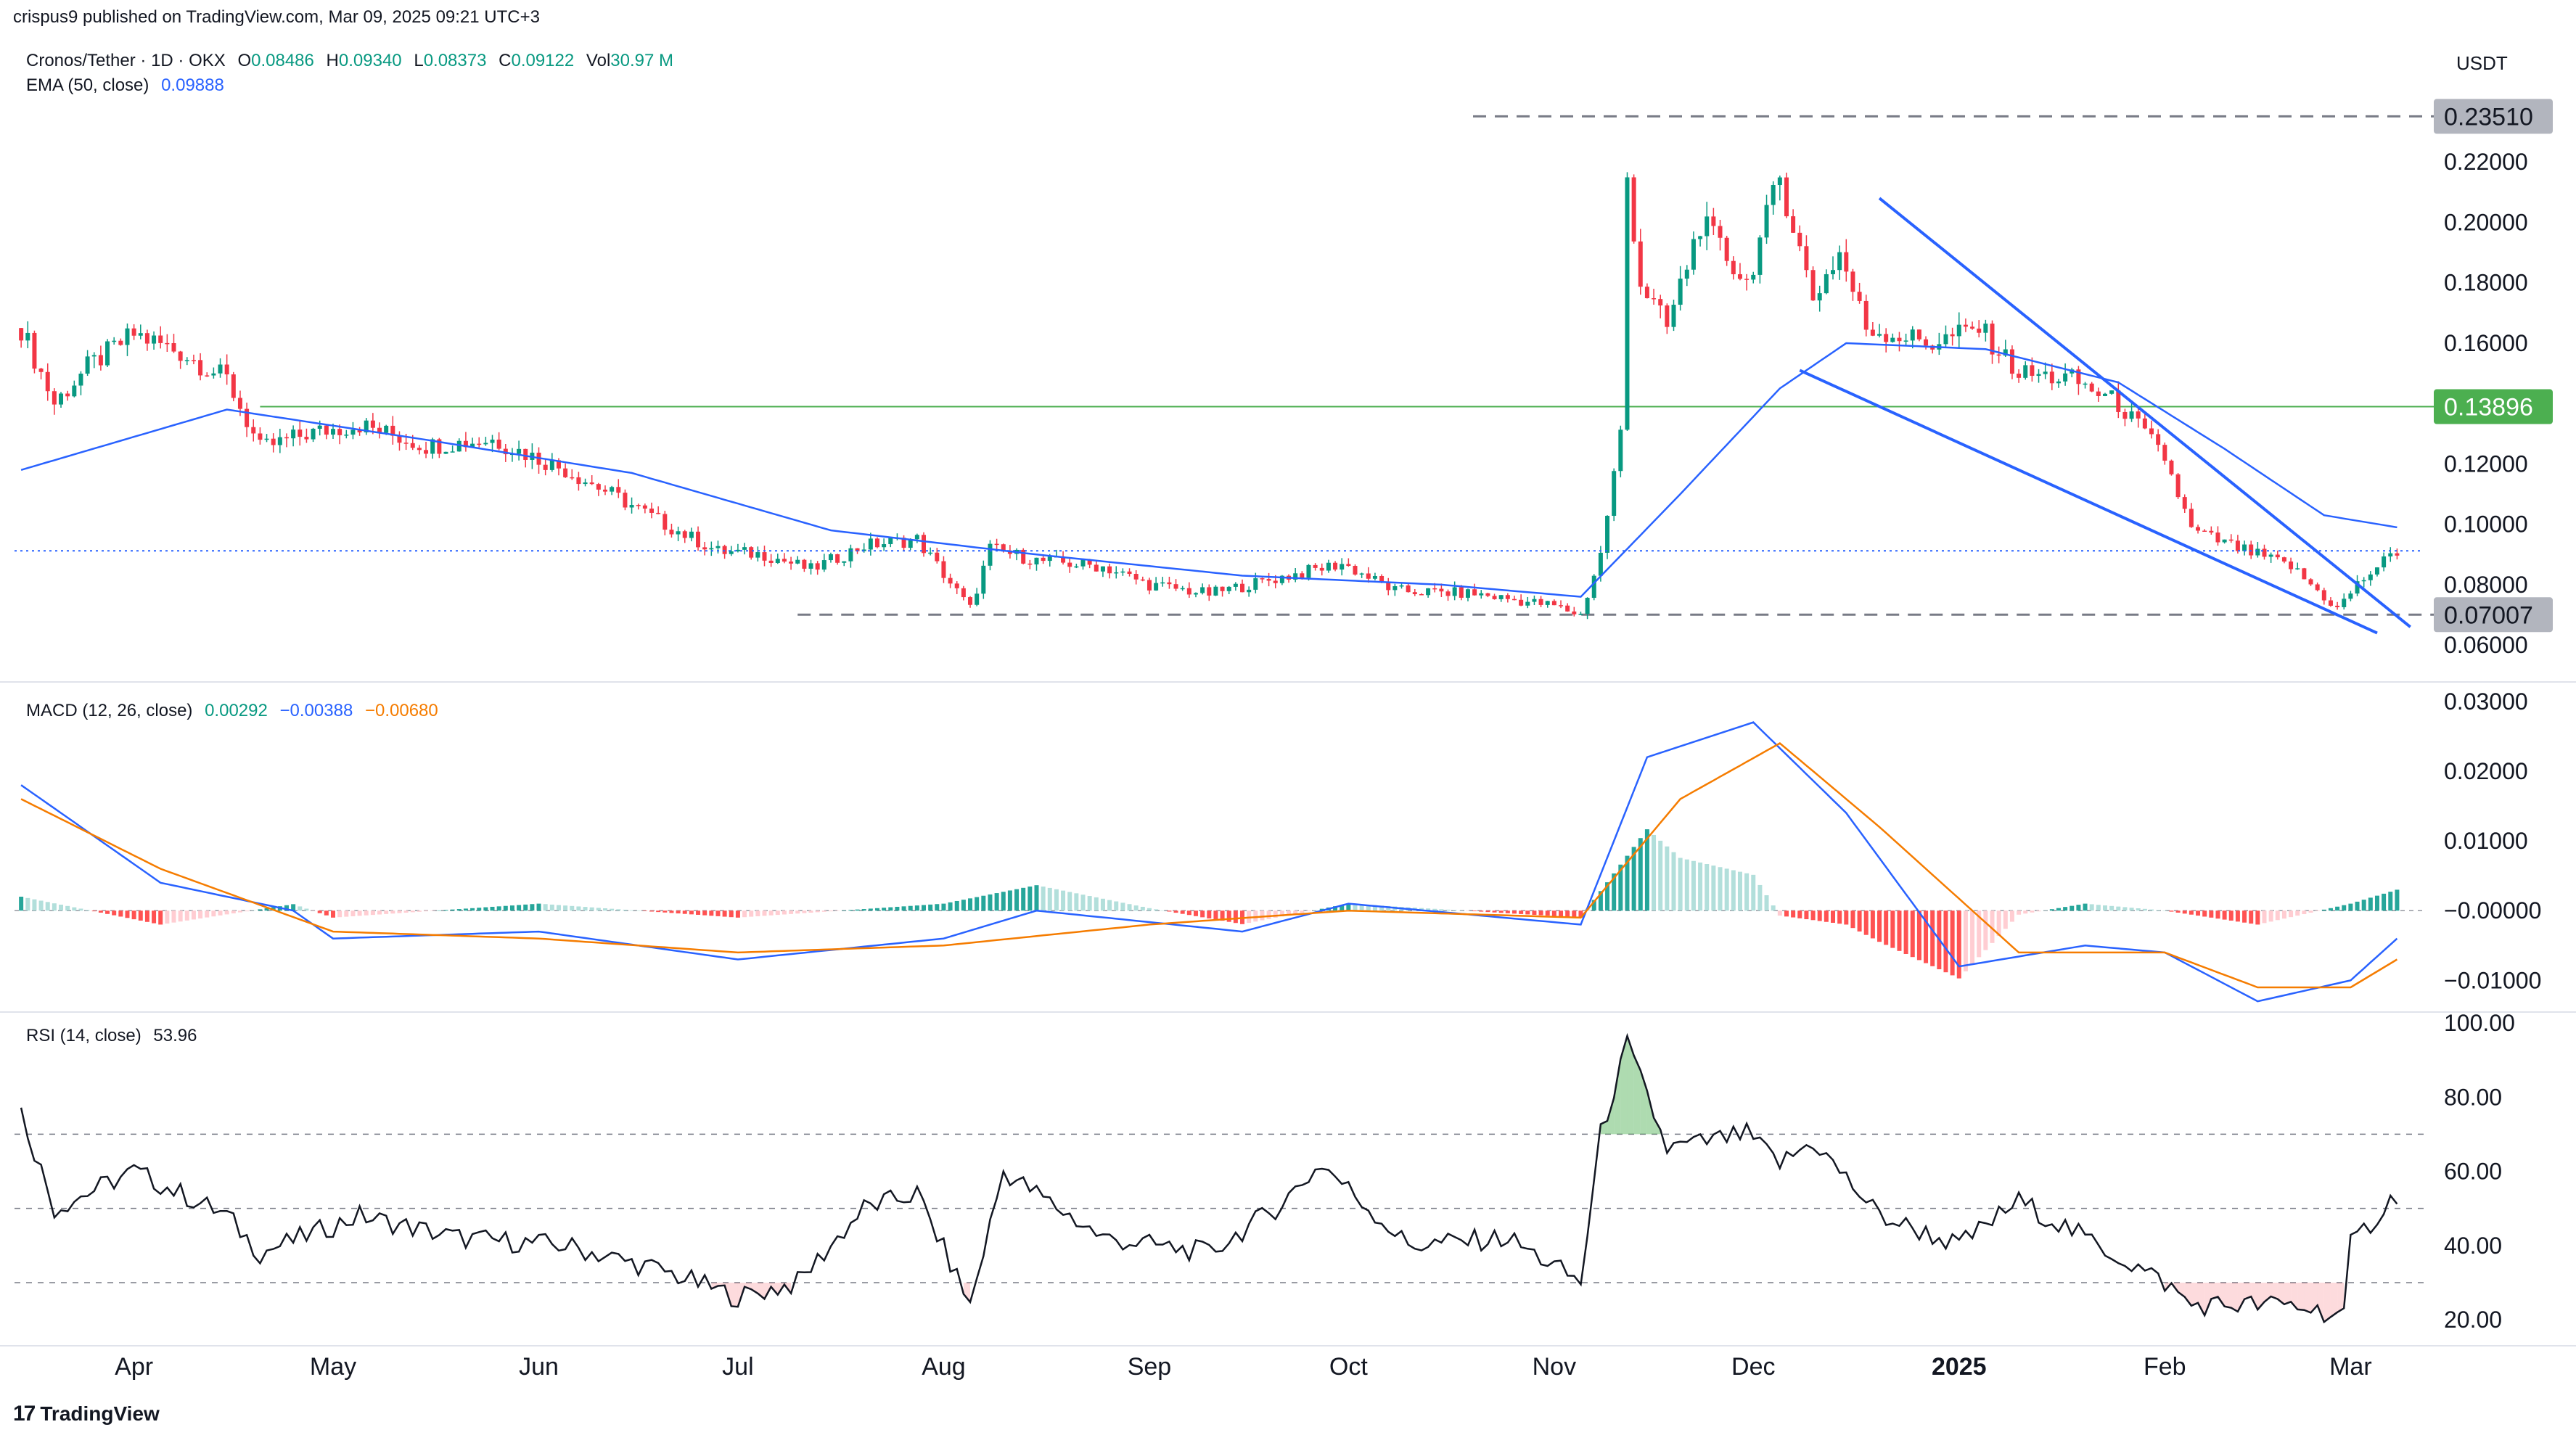 The image size is (2576, 1435). Describe the element at coordinates (100, 1413) in the screenshot. I see `tradingview-logo-text: TradingView` at that location.